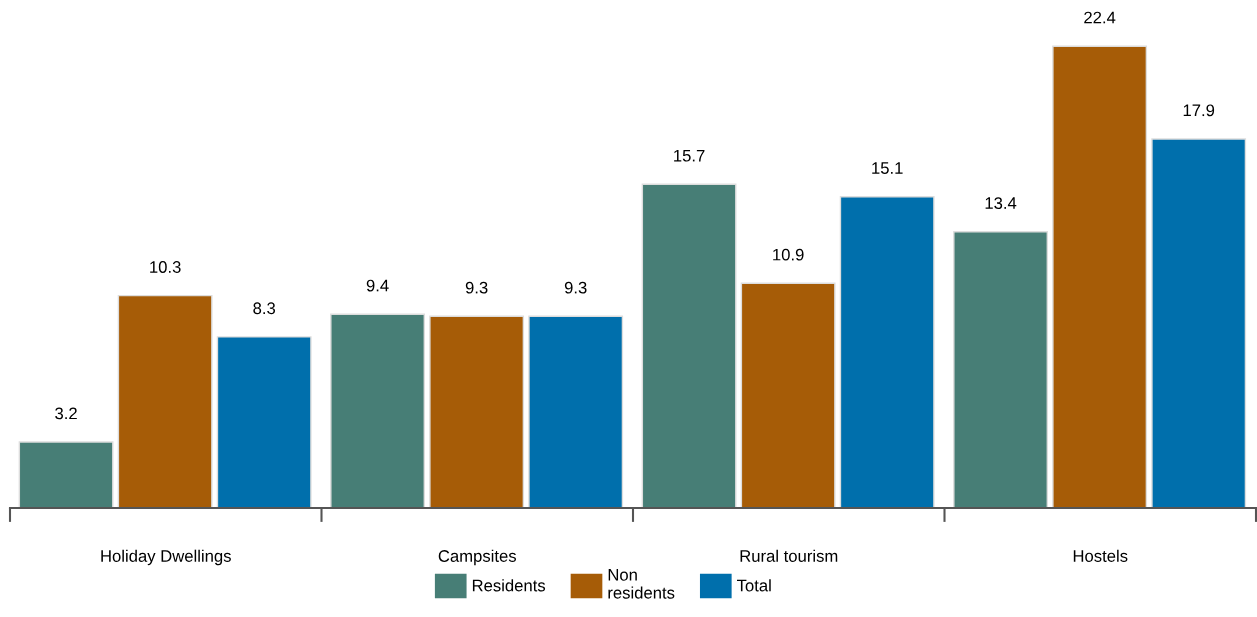  What do you see at coordinates (689, 155) in the screenshot?
I see `data-label: 15.7` at bounding box center [689, 155].